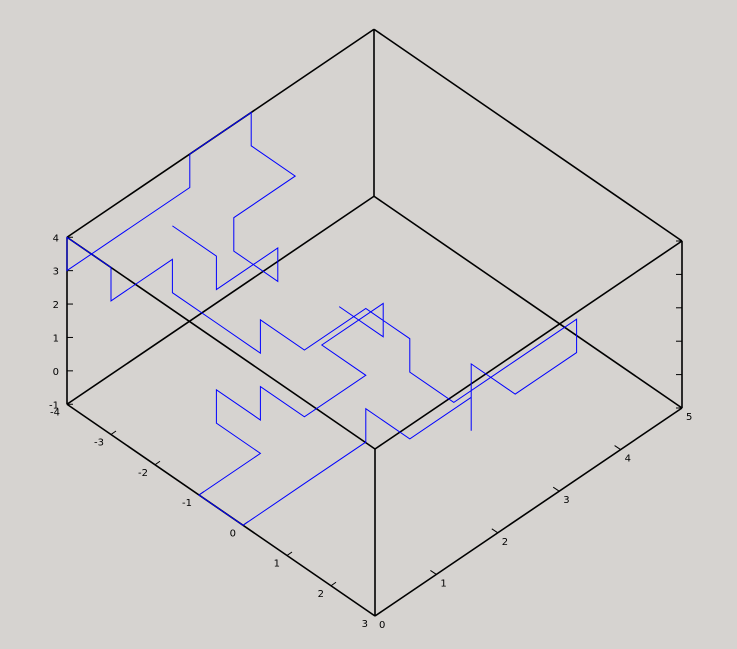 This screenshot has width=737, height=649. What do you see at coordinates (689, 417) in the screenshot?
I see `y-tick-label: 5` at bounding box center [689, 417].